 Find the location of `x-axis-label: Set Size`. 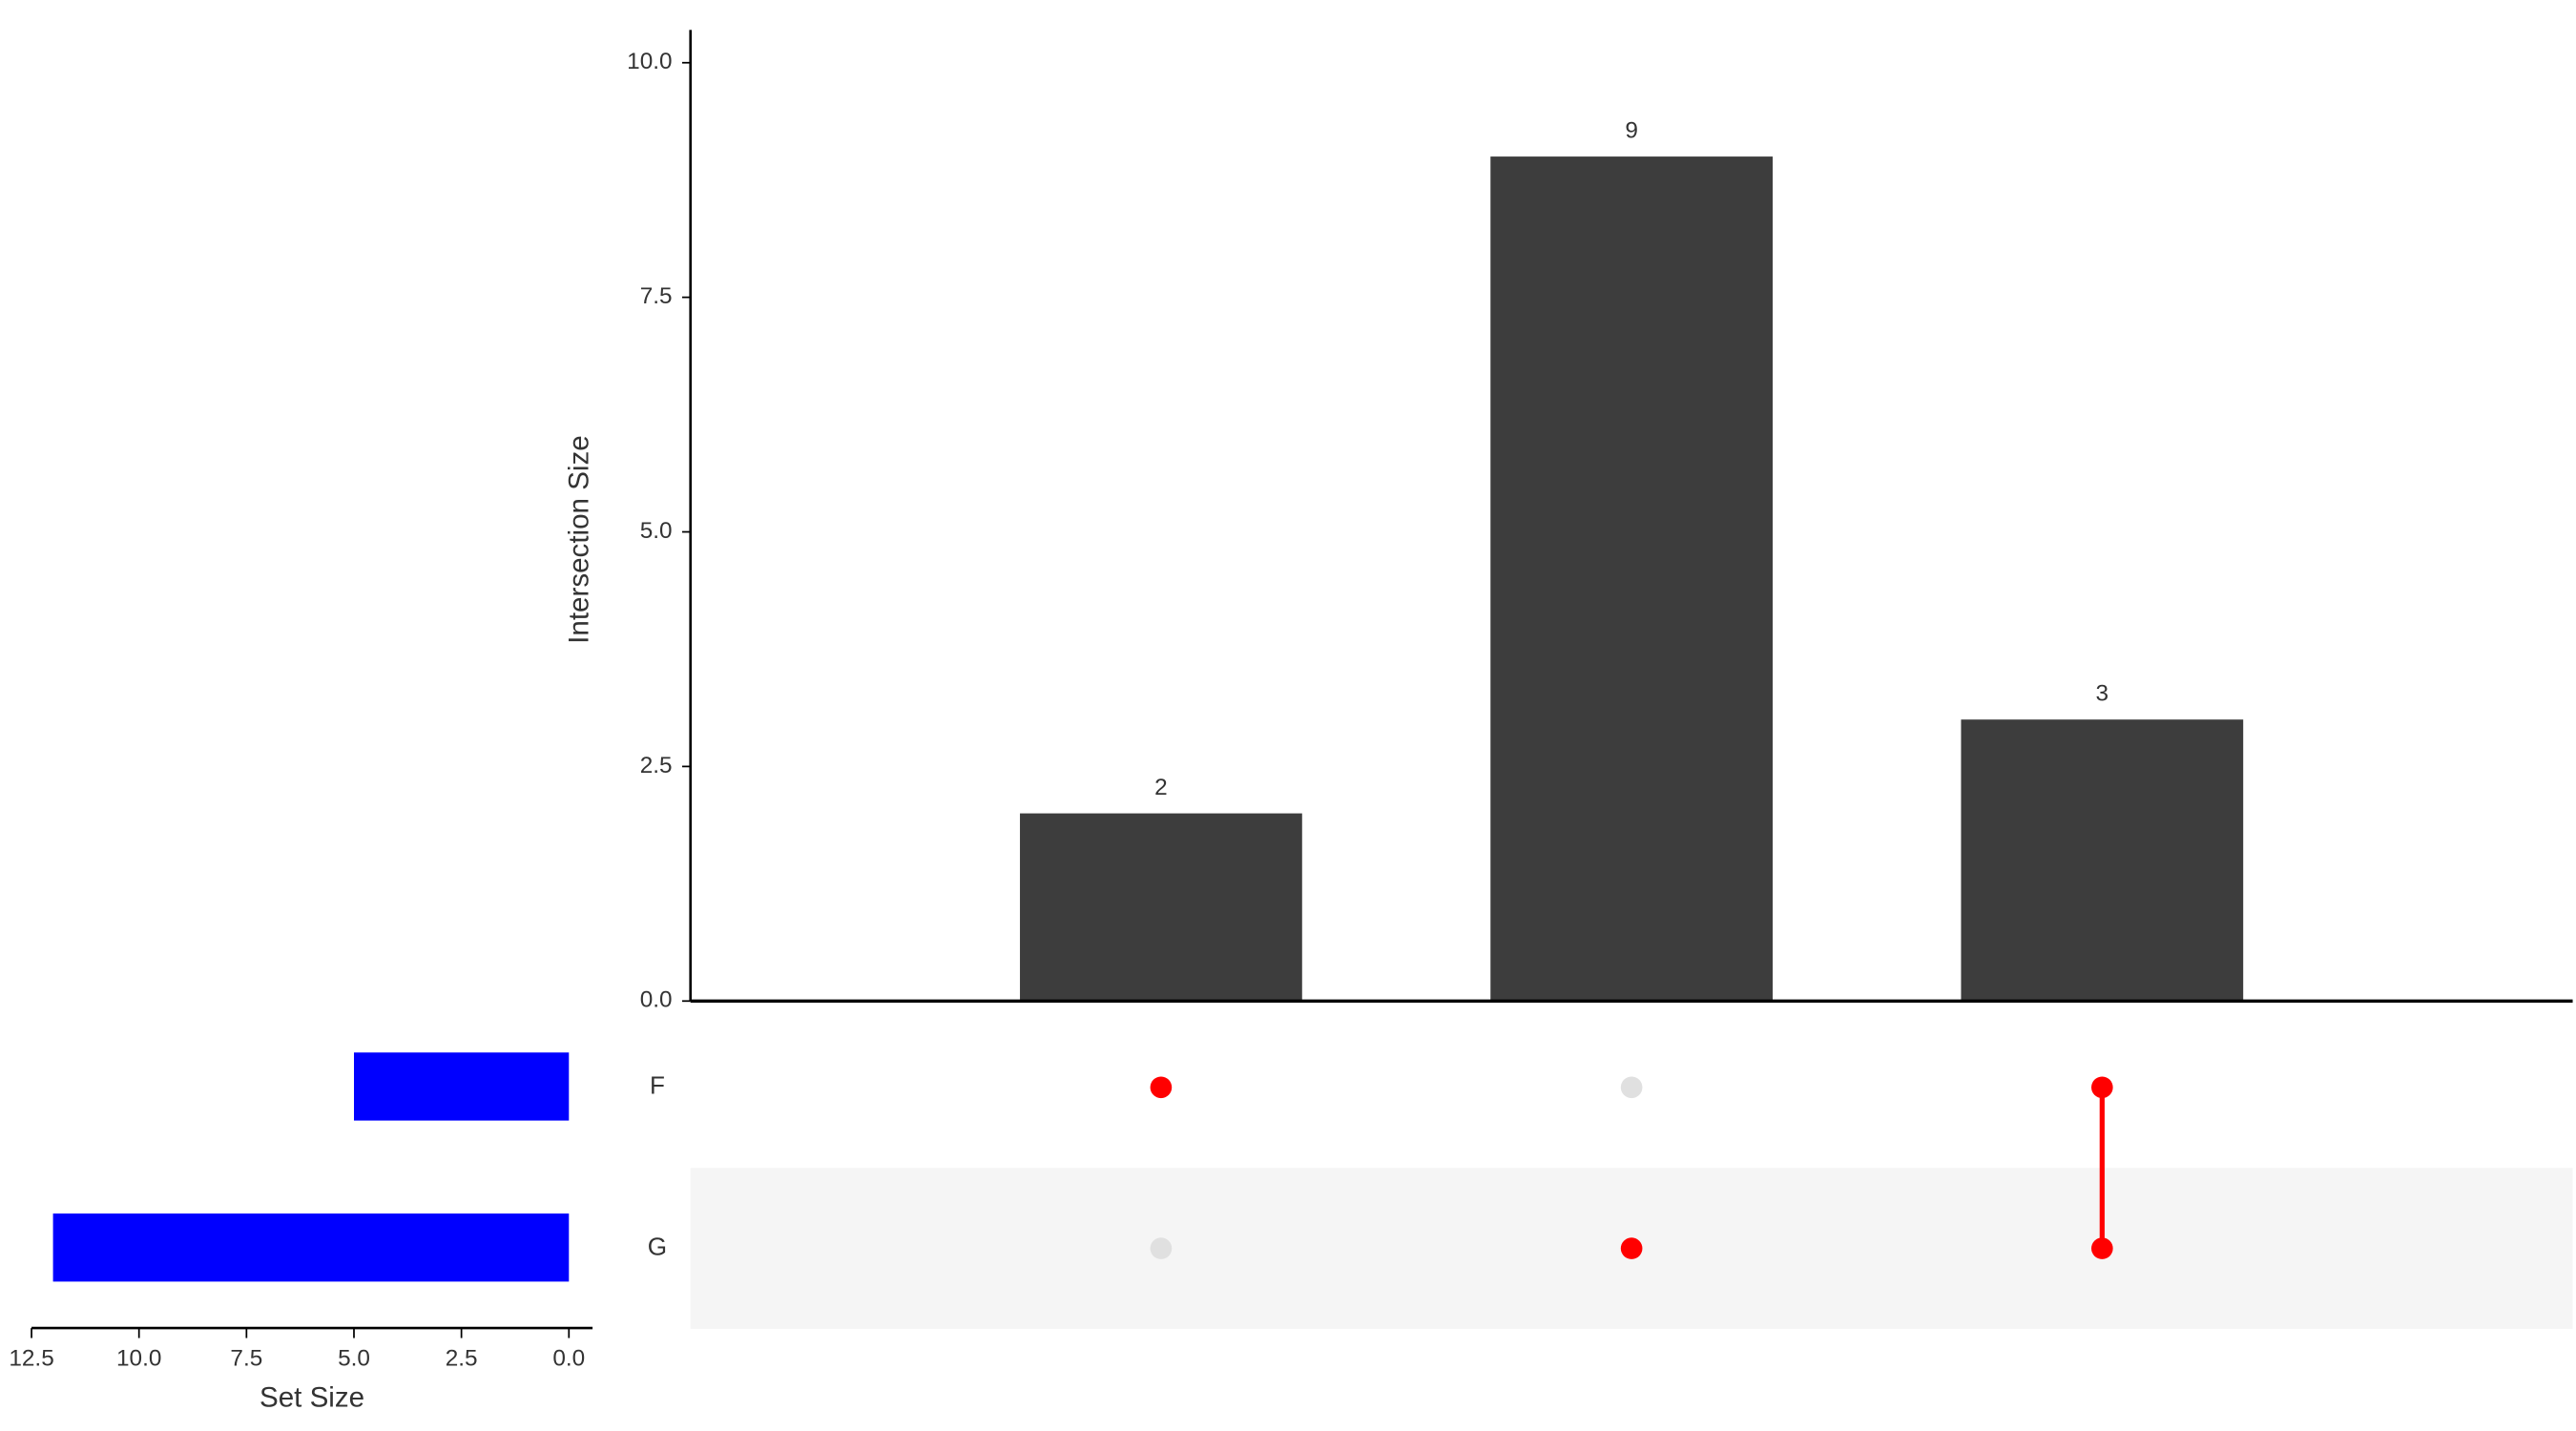

x-axis-label: Set Size is located at coordinates (312, 1398).